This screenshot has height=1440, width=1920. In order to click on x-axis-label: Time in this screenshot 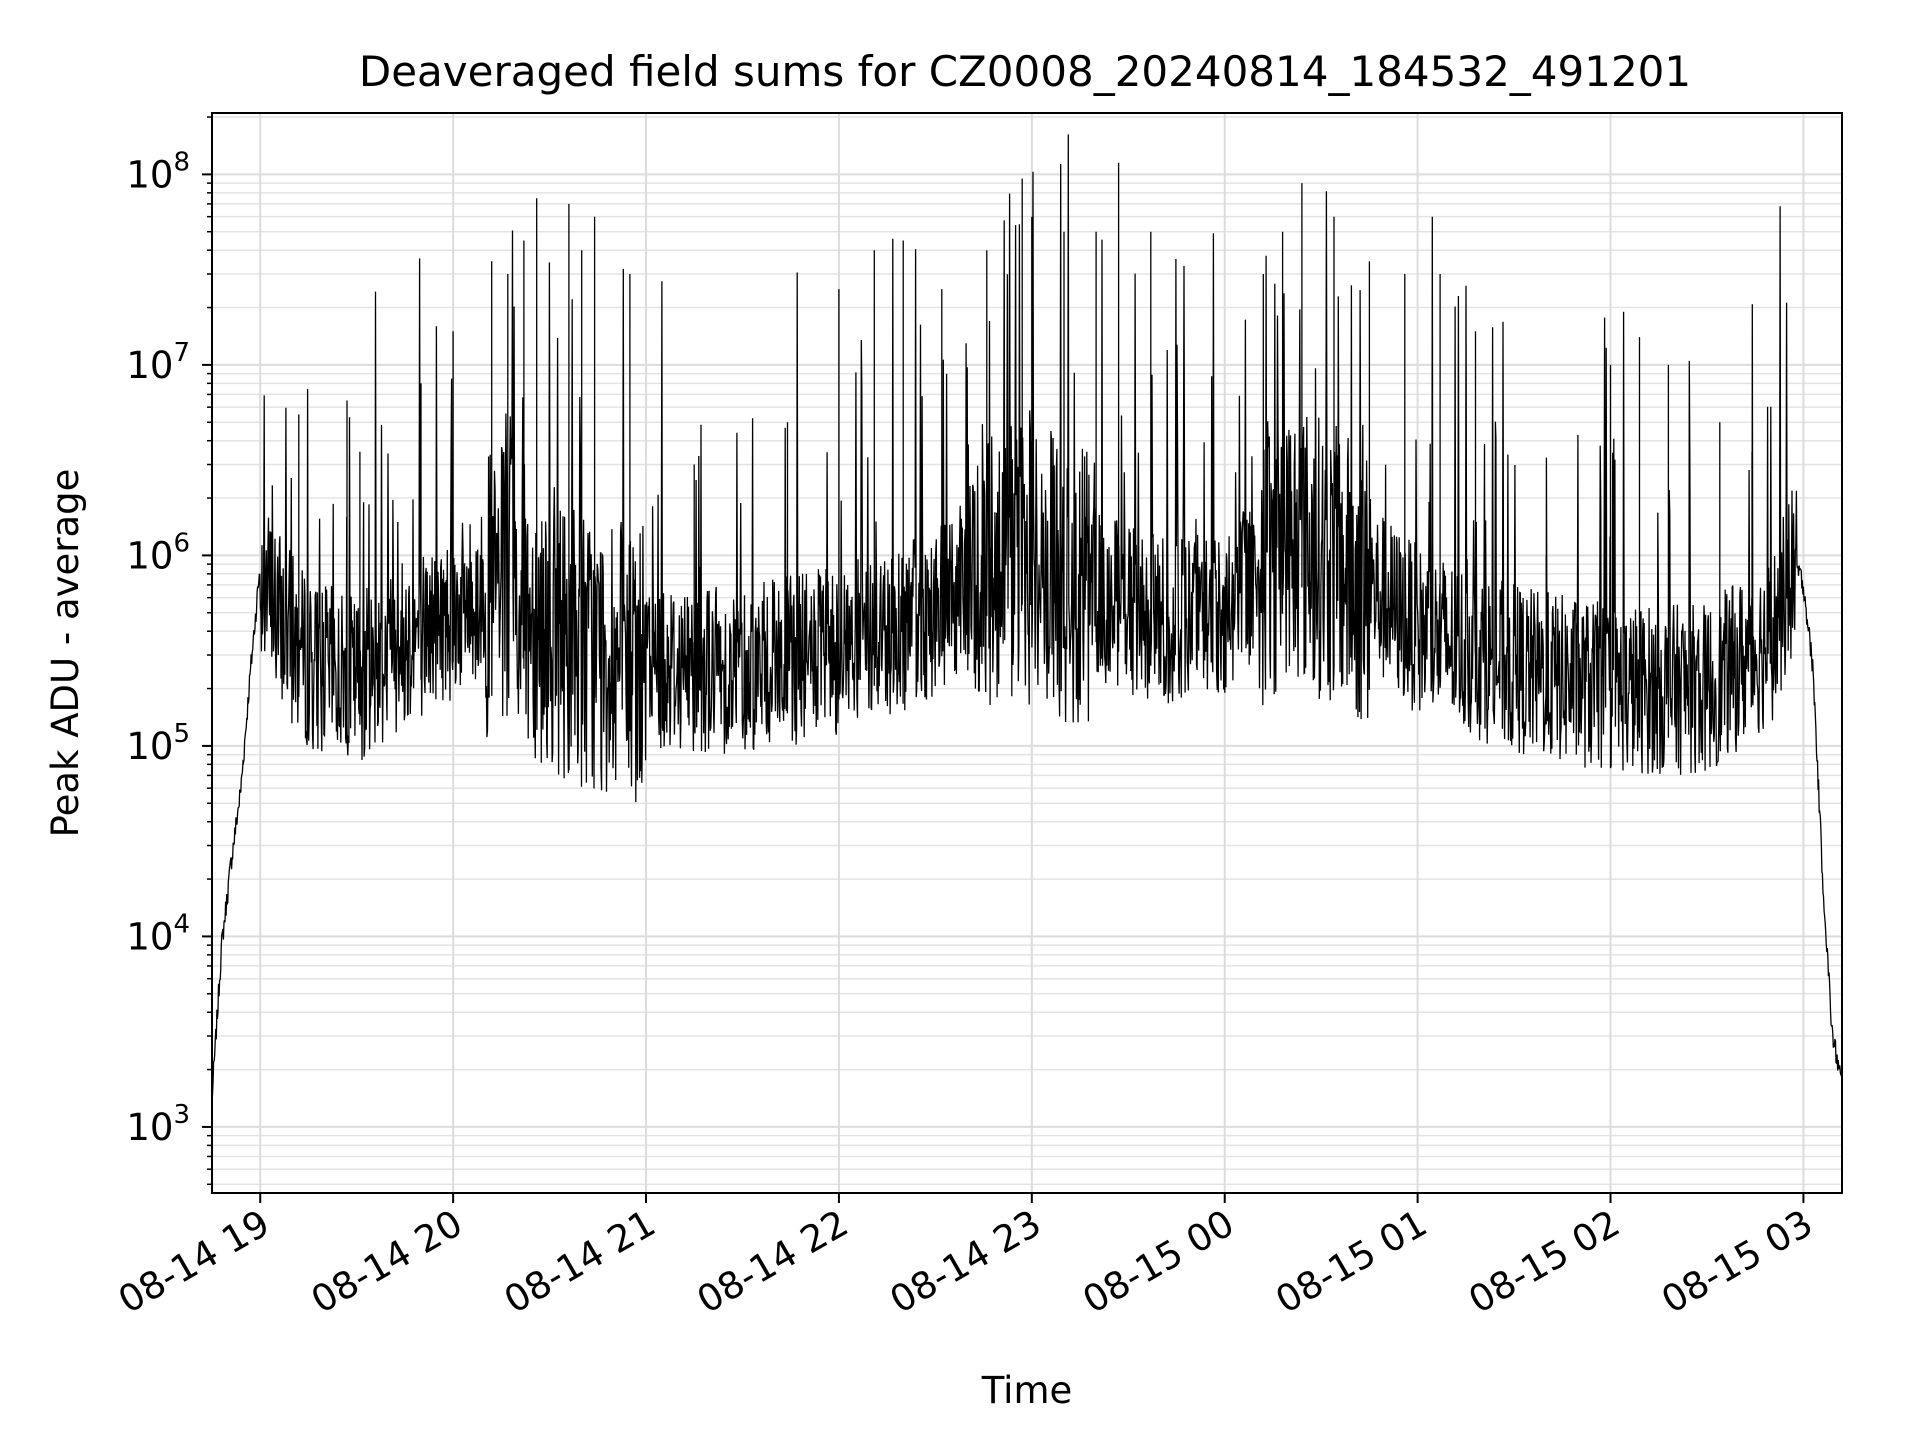, I will do `click(1027, 1390)`.